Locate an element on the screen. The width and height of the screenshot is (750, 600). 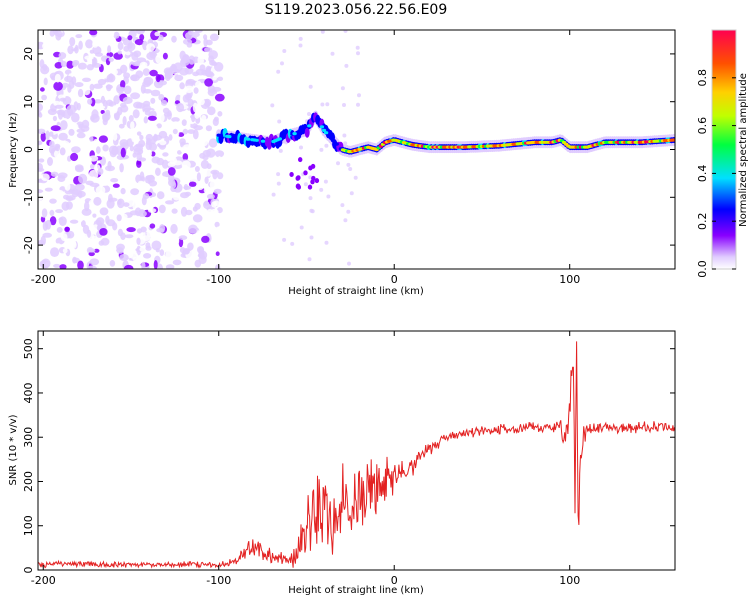
spectrogram-x-tick-label: -100 is located at coordinates (218, 279).